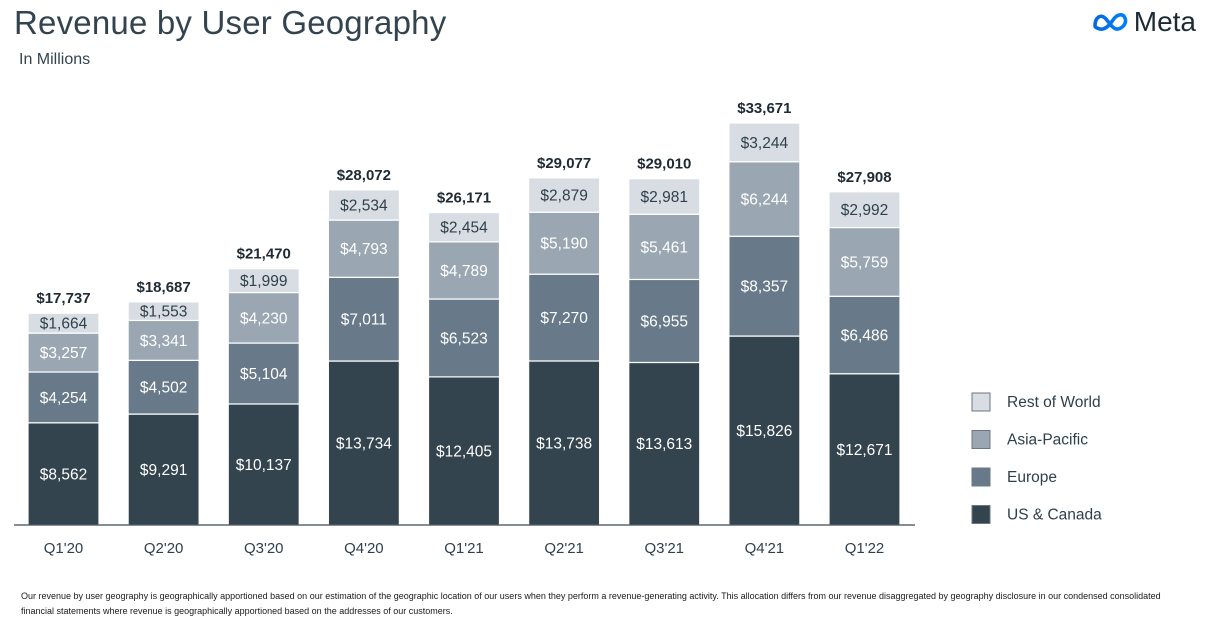 The height and width of the screenshot is (627, 1218). What do you see at coordinates (764, 108) in the screenshot?
I see `total-label: $33,671` at bounding box center [764, 108].